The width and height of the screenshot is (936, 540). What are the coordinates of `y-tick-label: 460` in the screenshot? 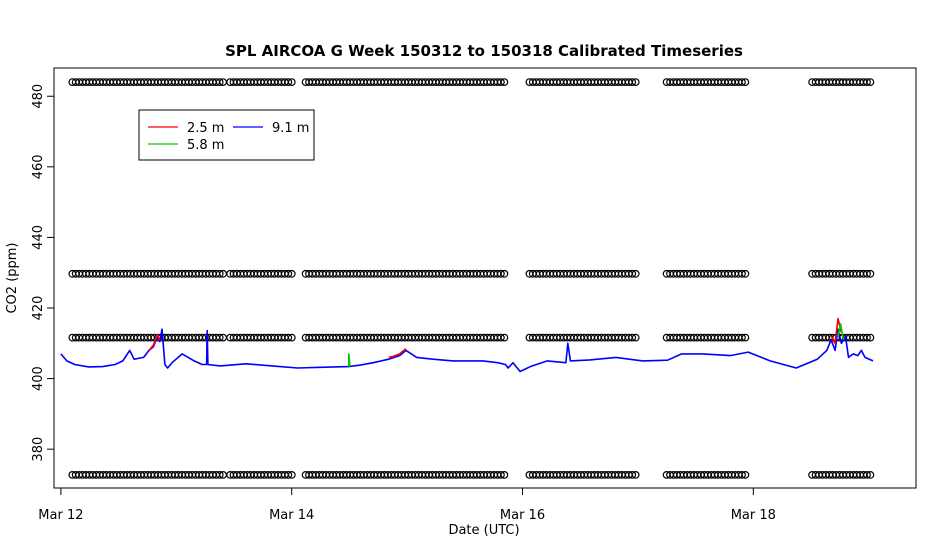 It's located at (38, 166).